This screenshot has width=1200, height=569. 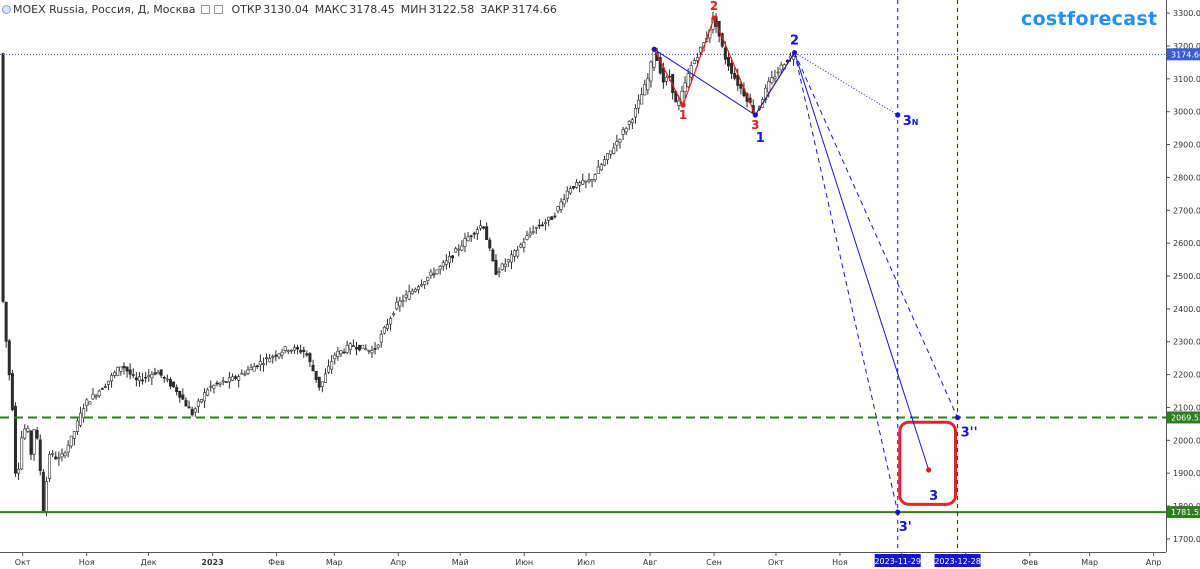 What do you see at coordinates (334, 562) in the screenshot?
I see `x-tick-label: Мар` at bounding box center [334, 562].